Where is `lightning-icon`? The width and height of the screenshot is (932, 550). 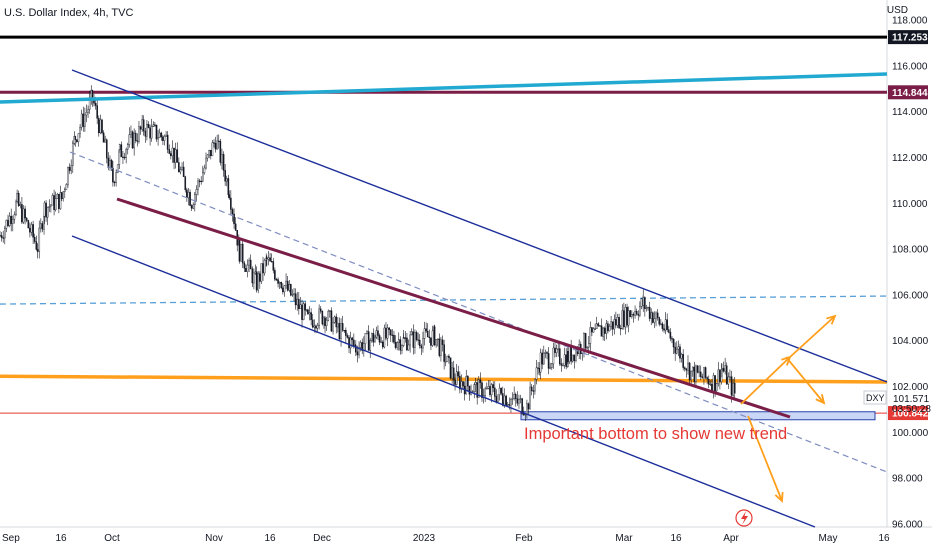
lightning-icon is located at coordinates (744, 518).